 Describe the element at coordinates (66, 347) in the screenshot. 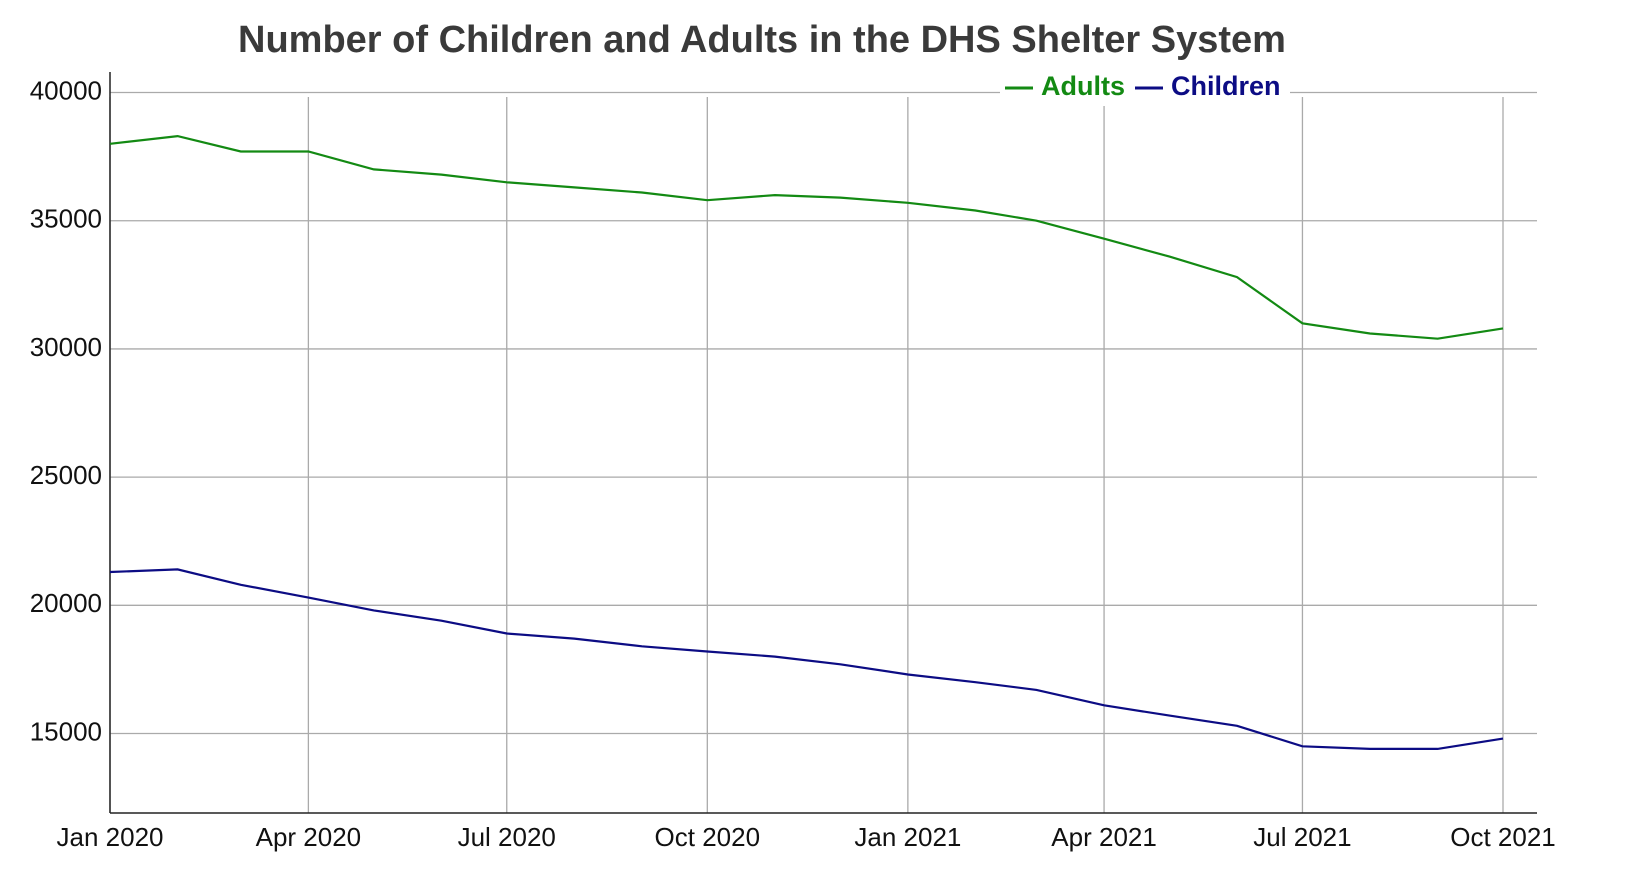

I see `y-tick-label: 30000` at that location.